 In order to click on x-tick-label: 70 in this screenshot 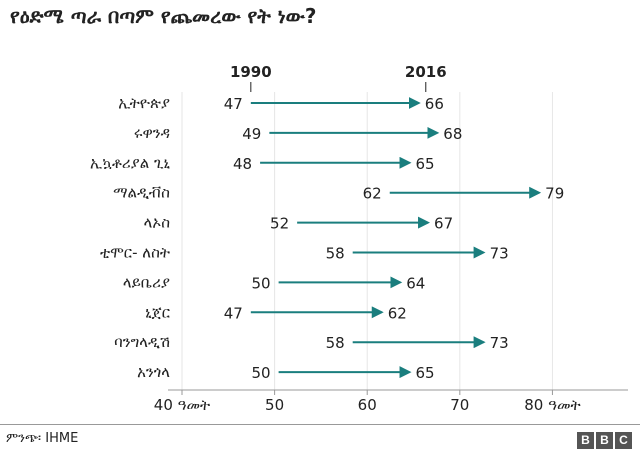, I will do `click(459, 405)`.